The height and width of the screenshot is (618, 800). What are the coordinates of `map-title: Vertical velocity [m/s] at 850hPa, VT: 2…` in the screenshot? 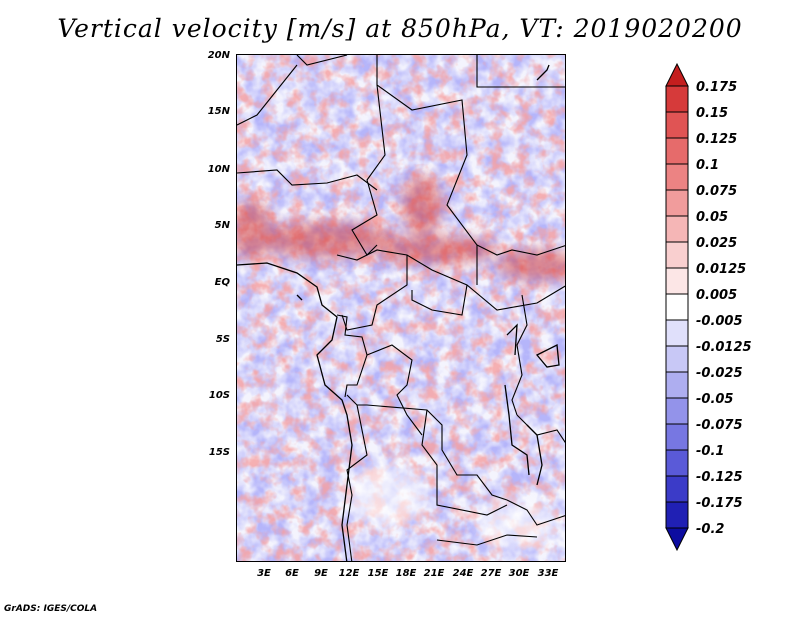 It's located at (400, 28).